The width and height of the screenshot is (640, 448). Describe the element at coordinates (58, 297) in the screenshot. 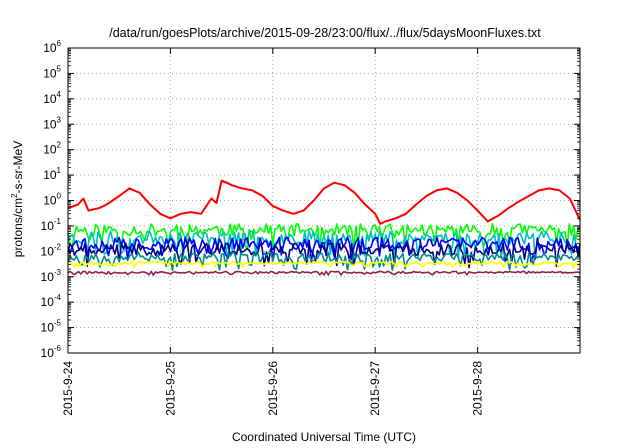

I see `y-tick-exponent: -4` at that location.